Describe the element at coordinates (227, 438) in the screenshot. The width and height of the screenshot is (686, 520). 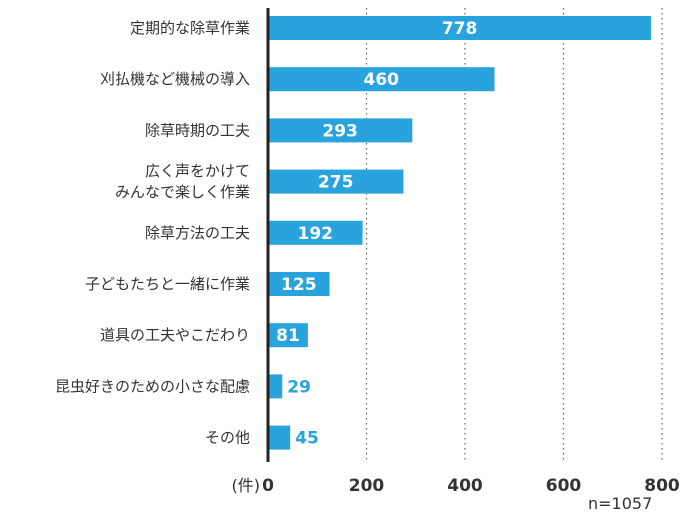
I see `category-label: その他` at that location.